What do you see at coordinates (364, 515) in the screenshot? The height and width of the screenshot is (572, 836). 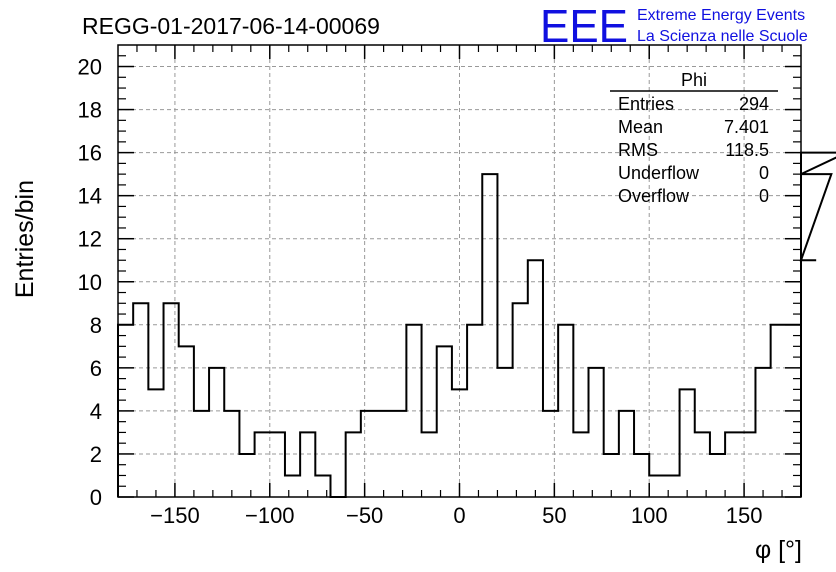 I see `x-tick-label: −50` at bounding box center [364, 515].